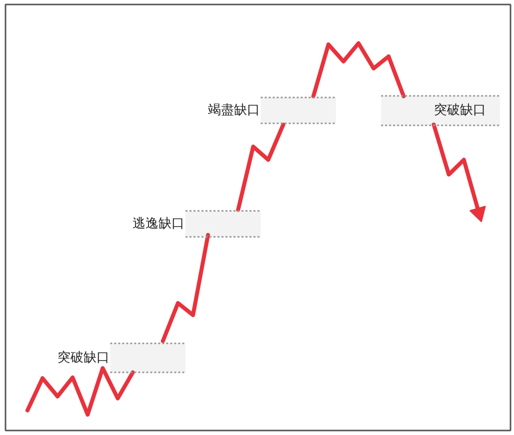 This screenshot has width=514, height=435. Describe the element at coordinates (158, 224) in the screenshot. I see `band-label: 逃逸缺口` at that location.